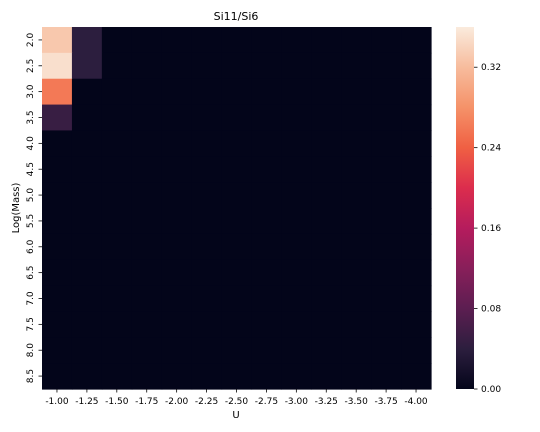 The image size is (540, 432). I want to click on y-tick-label: 8.5, so click(31, 376).